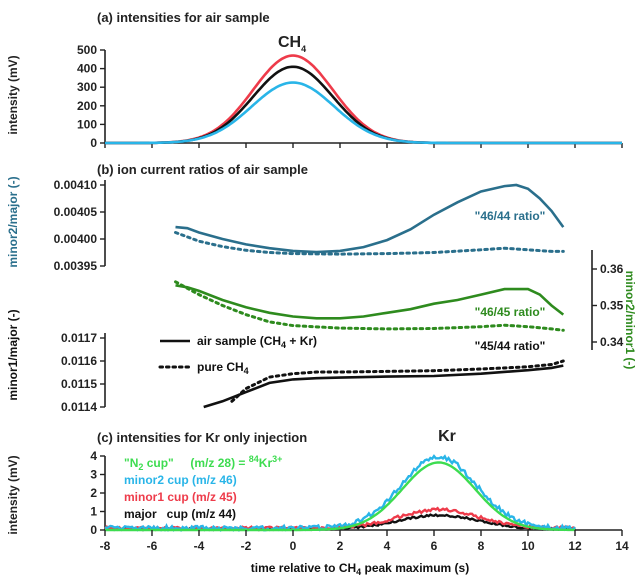  What do you see at coordinates (528, 546) in the screenshot?
I see `panel-c-x-tick-label: 10` at bounding box center [528, 546].